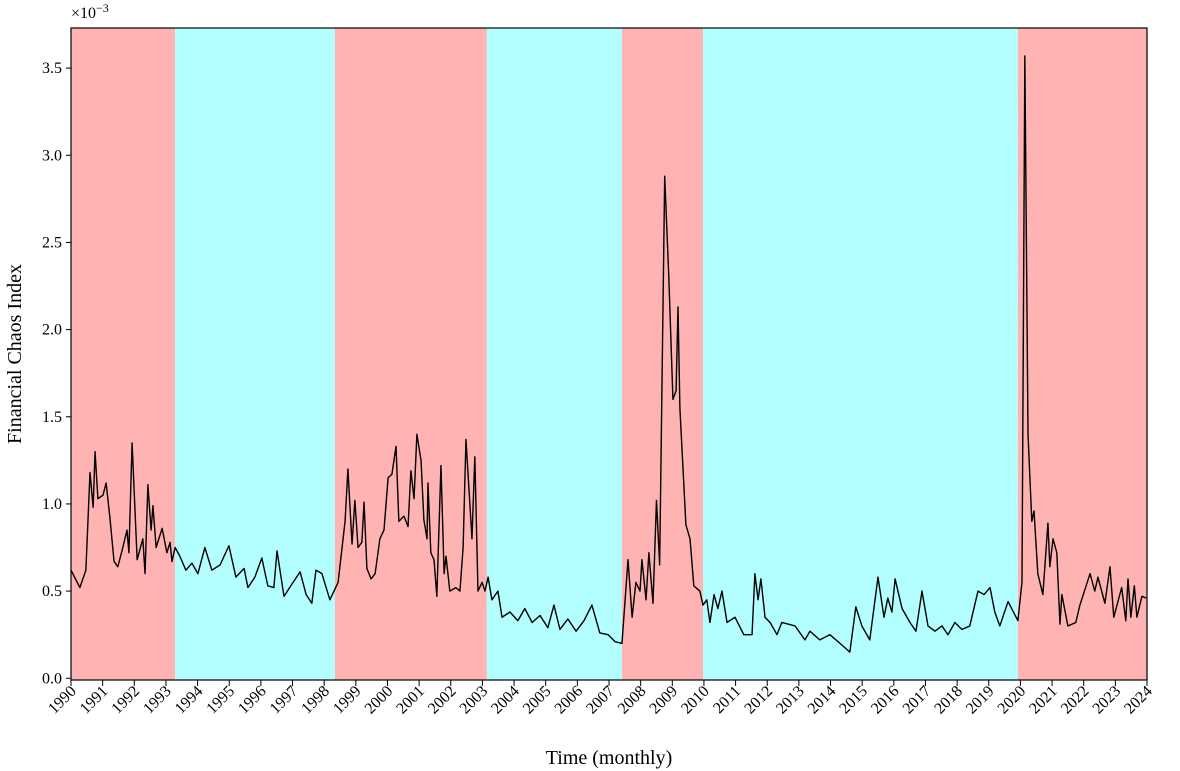  What do you see at coordinates (758, 700) in the screenshot?
I see `x-tick-label: 2012` at bounding box center [758, 700].